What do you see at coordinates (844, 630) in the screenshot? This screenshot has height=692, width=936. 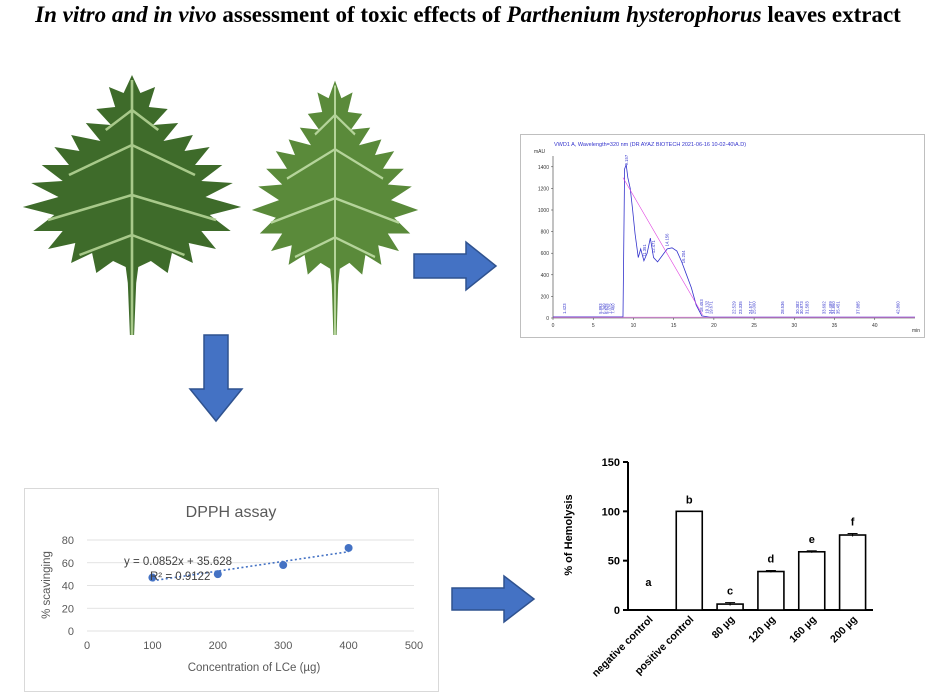 I see `hemo-category-label: 200 µg` at bounding box center [844, 630].